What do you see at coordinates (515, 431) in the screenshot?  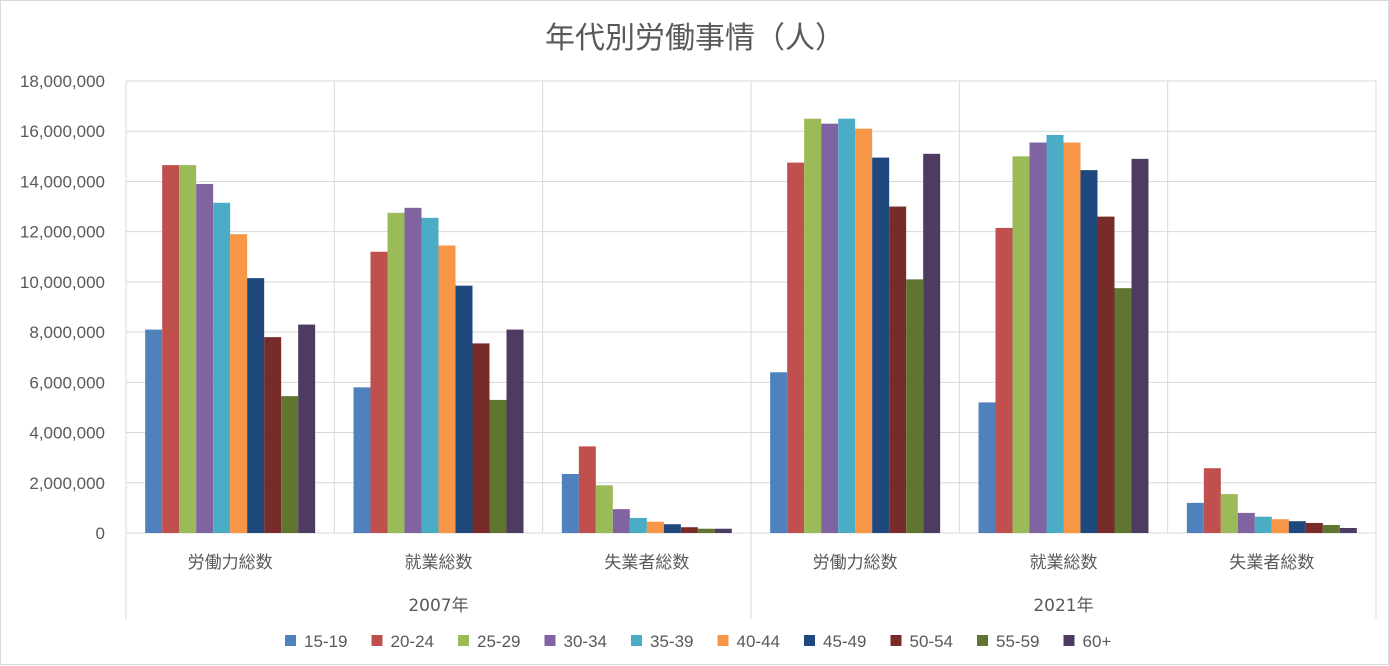 I see `bar-60+-1` at bounding box center [515, 431].